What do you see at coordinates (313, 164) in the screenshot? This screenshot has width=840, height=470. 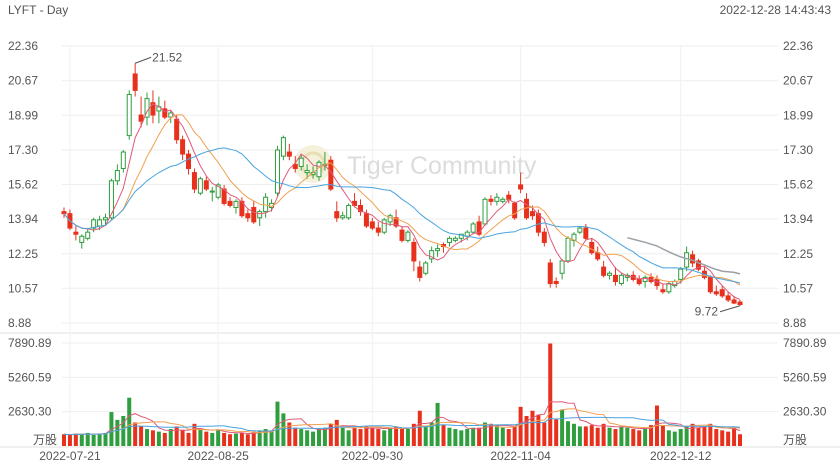 I see `watermark-logo-icon` at bounding box center [313, 164].